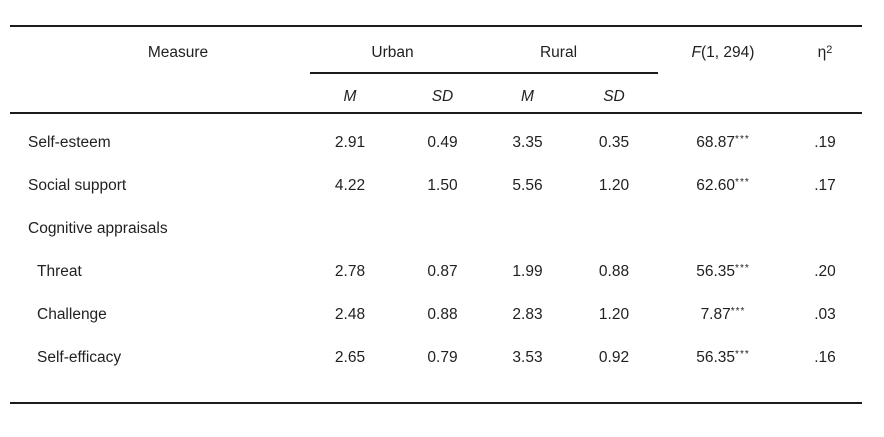  Describe the element at coordinates (696, 52) in the screenshot. I see `f-symbol: F` at that location.